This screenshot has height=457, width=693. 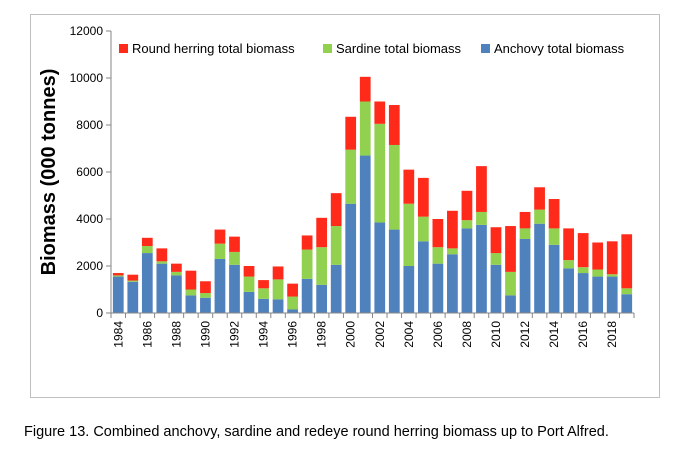 I want to click on x-tick-label: 2014, so click(x=554, y=334).